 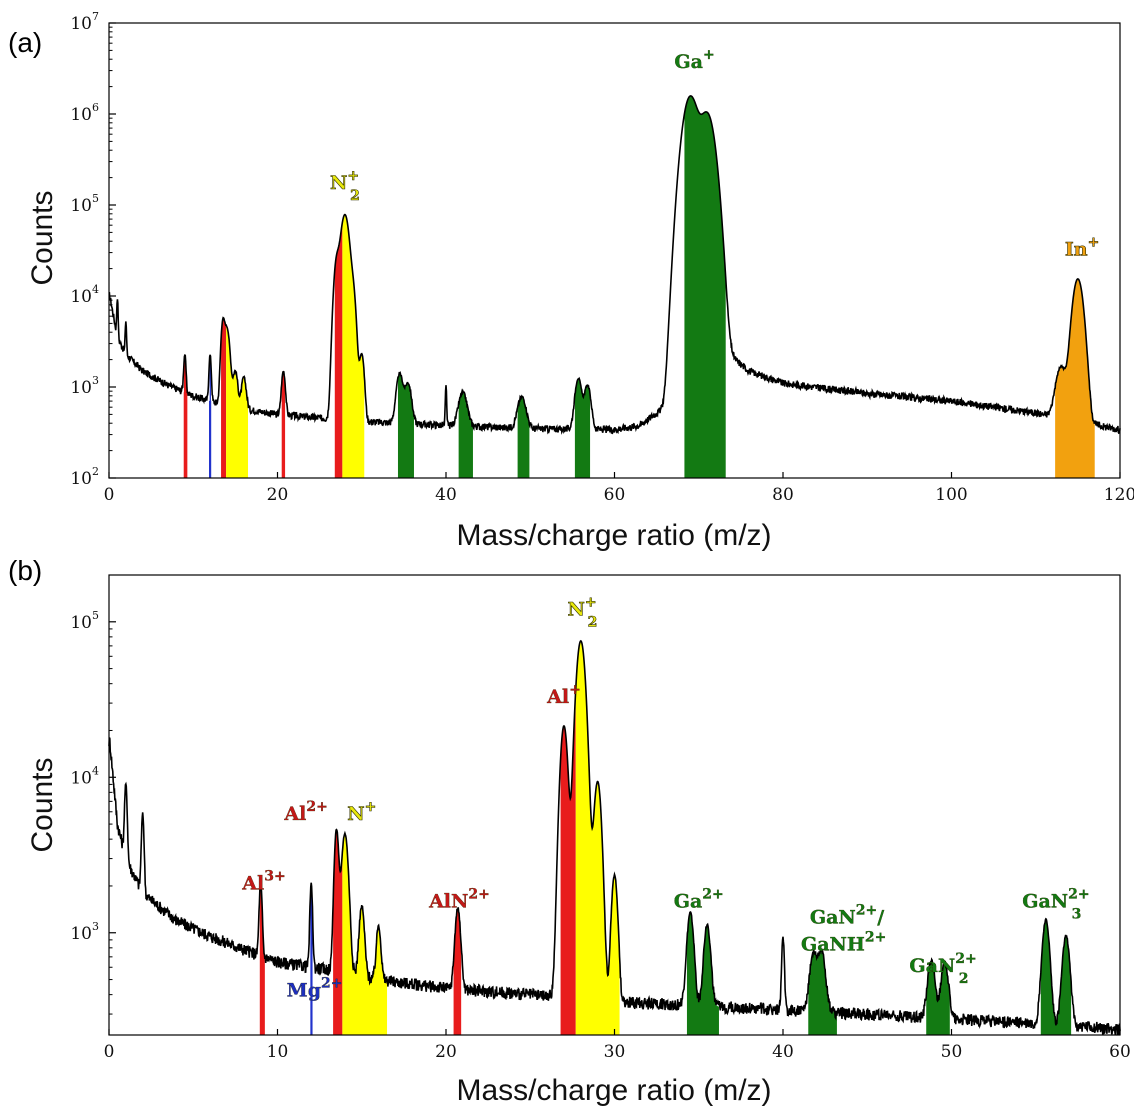 What do you see at coordinates (42, 237) in the screenshot?
I see `panel-a-y-axis-title: Counts` at bounding box center [42, 237].